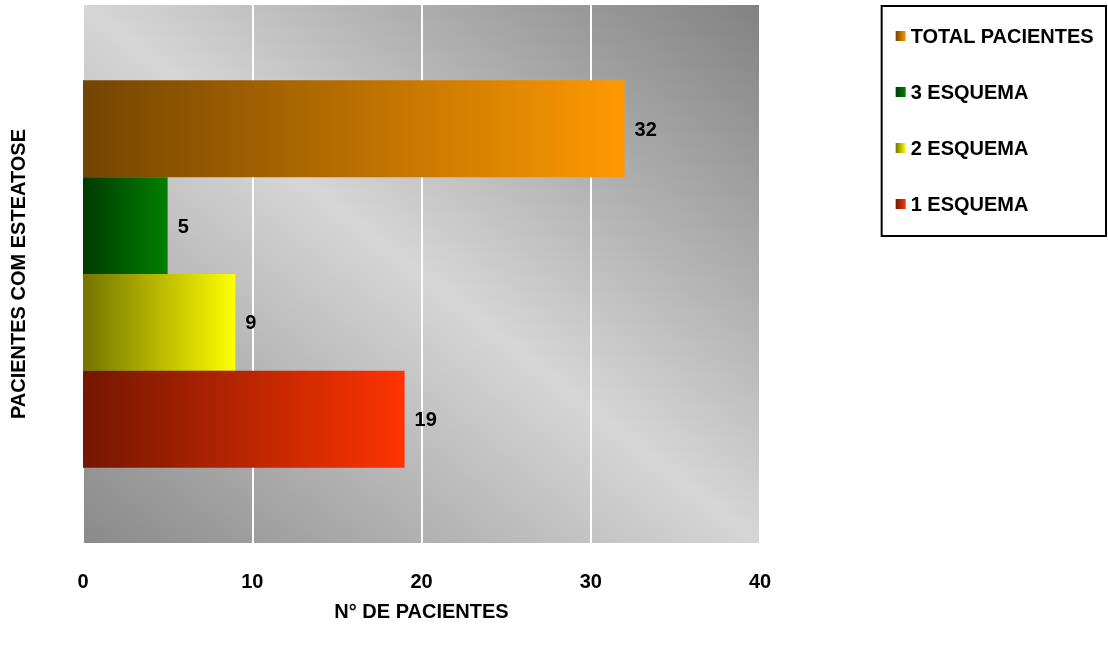 The width and height of the screenshot is (1108, 655). Describe the element at coordinates (760, 581) in the screenshot. I see `x-tick-label: 40` at that location.